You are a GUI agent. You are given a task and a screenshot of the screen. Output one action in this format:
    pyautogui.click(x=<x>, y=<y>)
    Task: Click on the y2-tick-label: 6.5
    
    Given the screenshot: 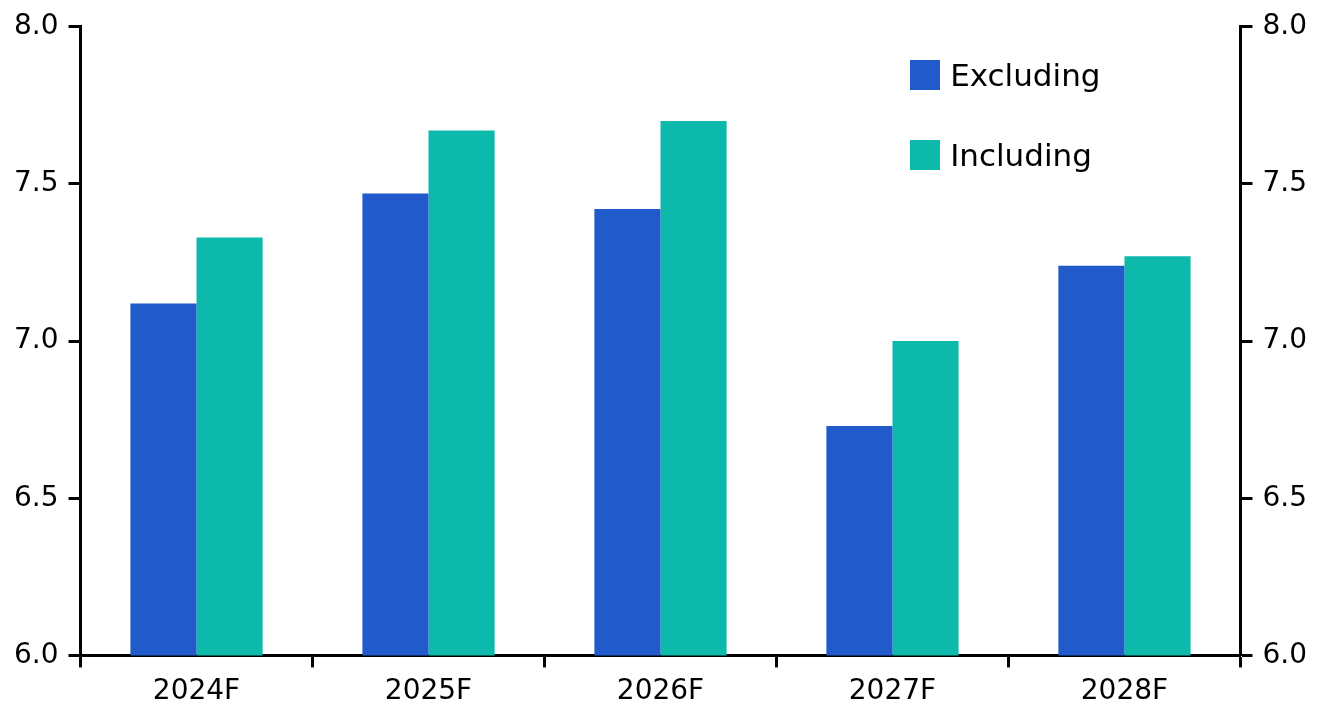 What is the action you would take?
    pyautogui.click(x=1284, y=496)
    